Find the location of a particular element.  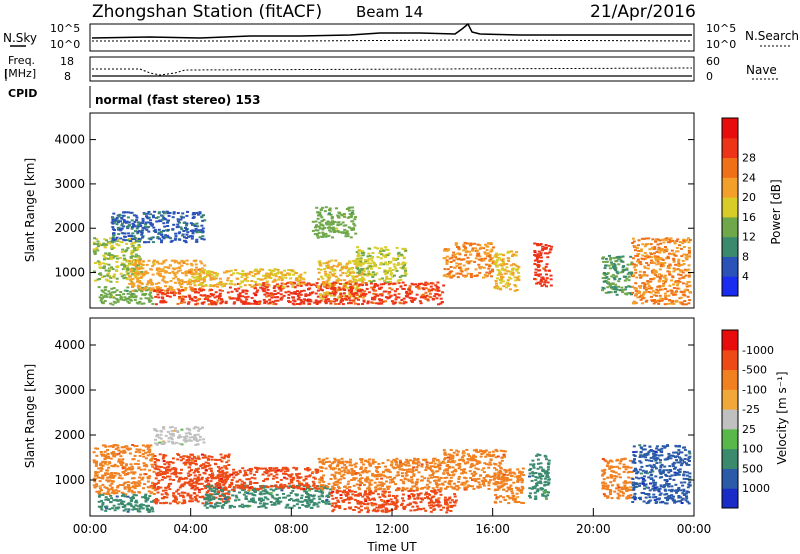

power-colorbar-segment is located at coordinates (730, 227).